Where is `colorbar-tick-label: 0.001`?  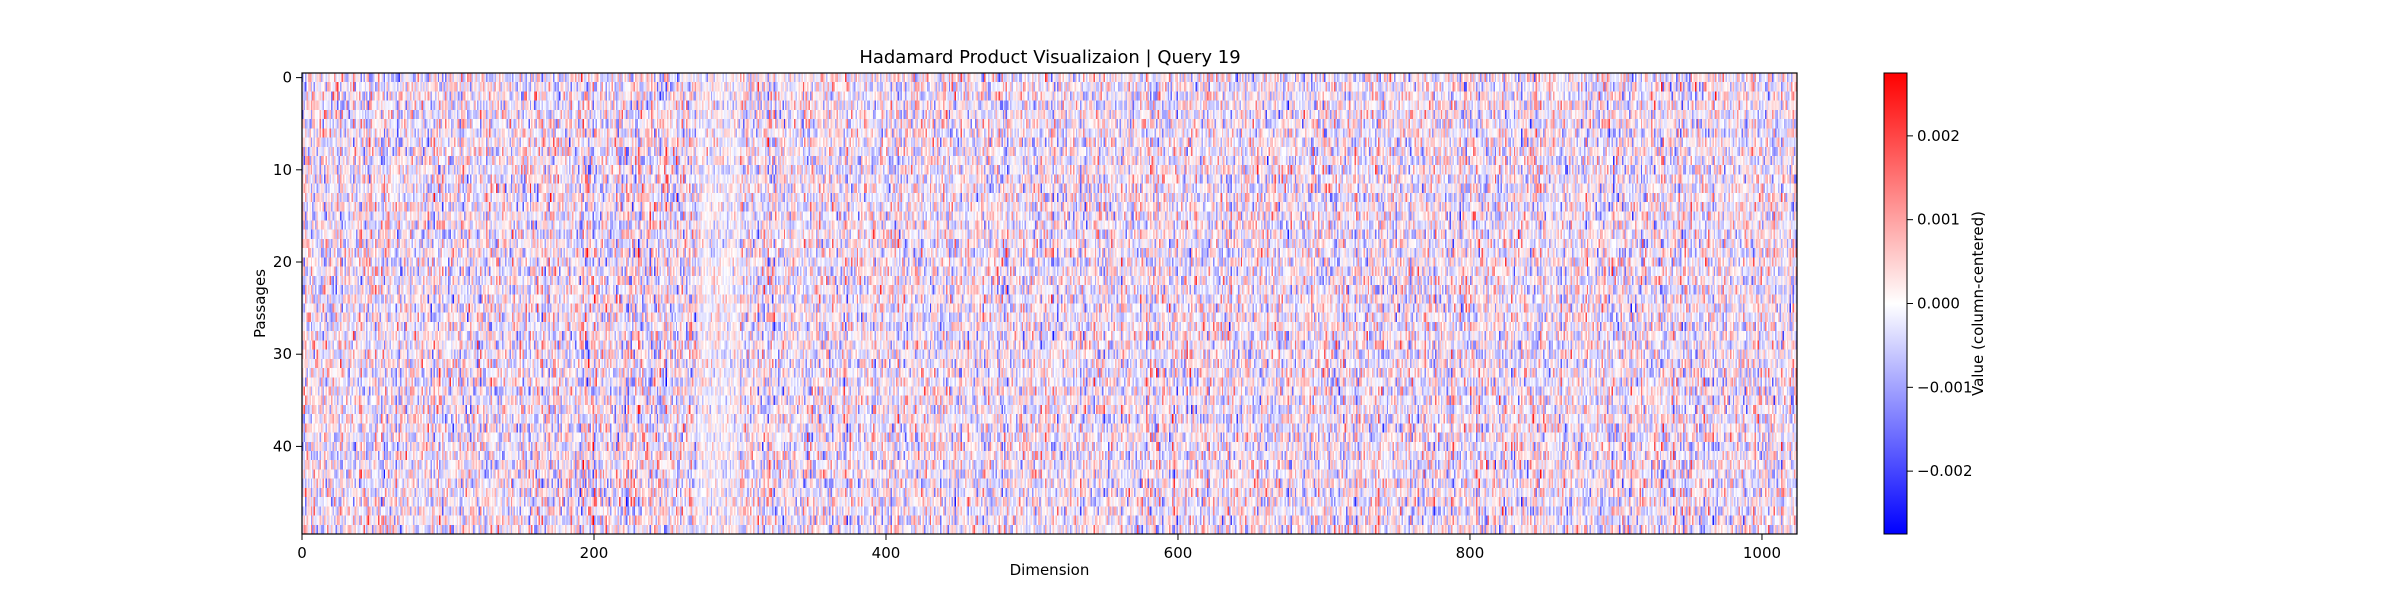
colorbar-tick-label: 0.001 is located at coordinates (1938, 220).